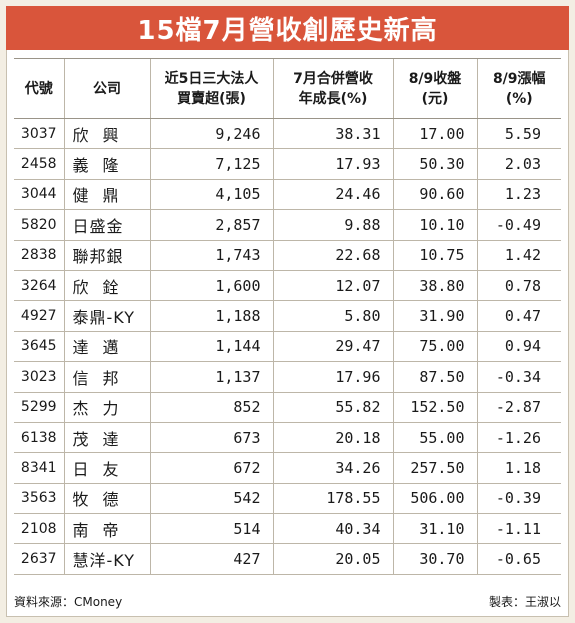 The width and height of the screenshot is (575, 623). I want to click on table-row: 3023 信邦 1,137 17.96 87.50 -0.34, so click(287, 377).